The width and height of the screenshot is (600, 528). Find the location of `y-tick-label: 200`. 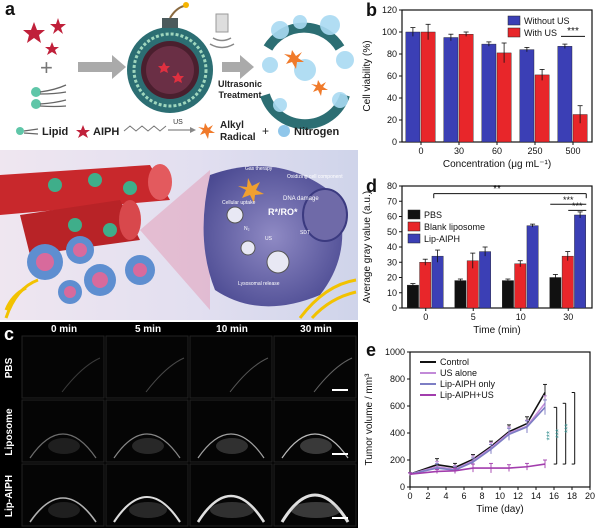

y-tick-label: 200 is located at coordinates (397, 460).